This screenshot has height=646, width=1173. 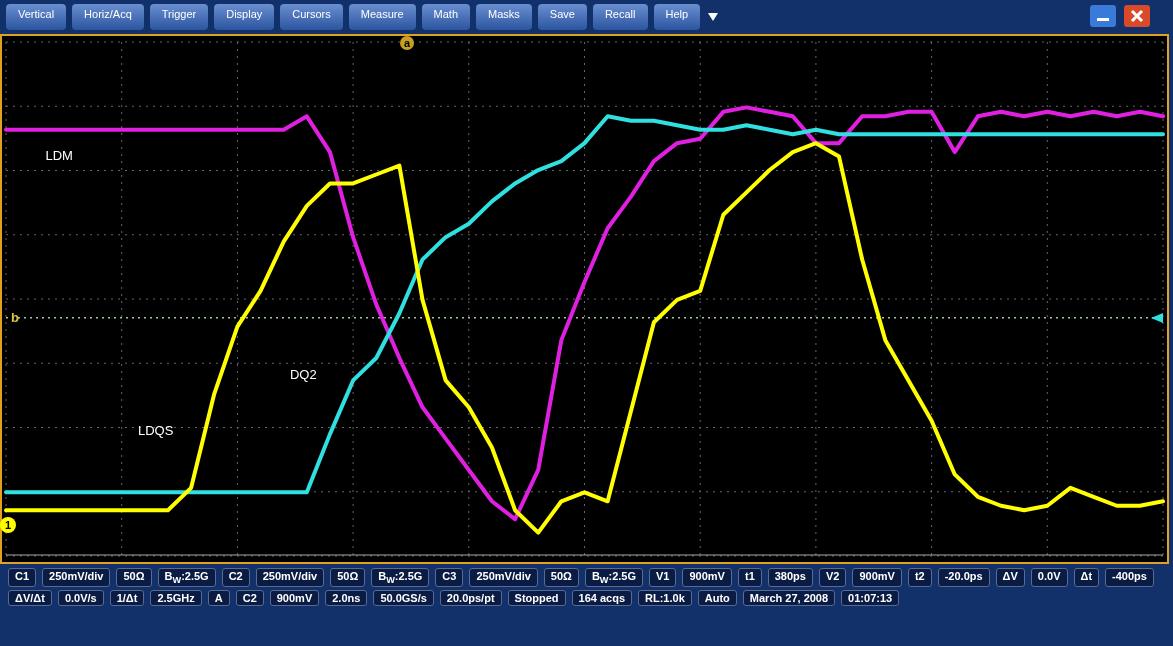 What do you see at coordinates (449, 578) in the screenshot?
I see `text: C3` at bounding box center [449, 578].